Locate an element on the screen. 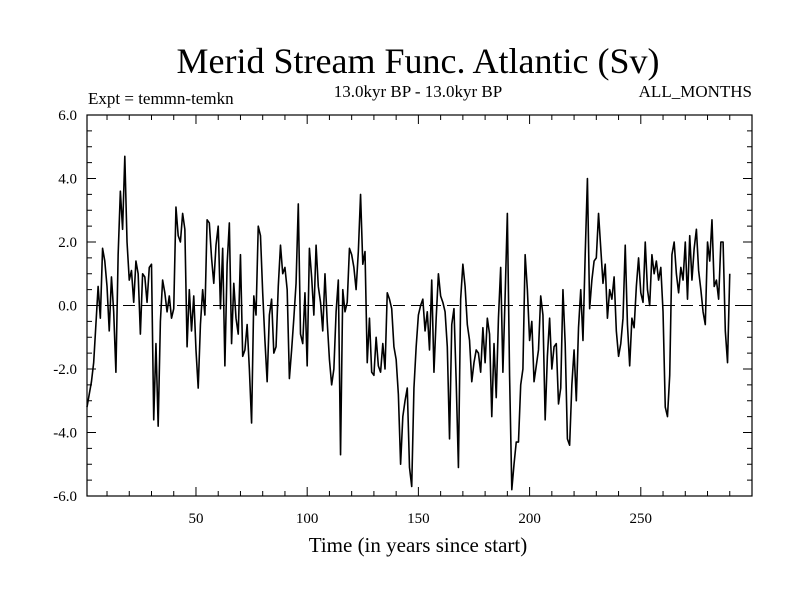  x-axis-label: Time (in years since start) is located at coordinates (418, 545).